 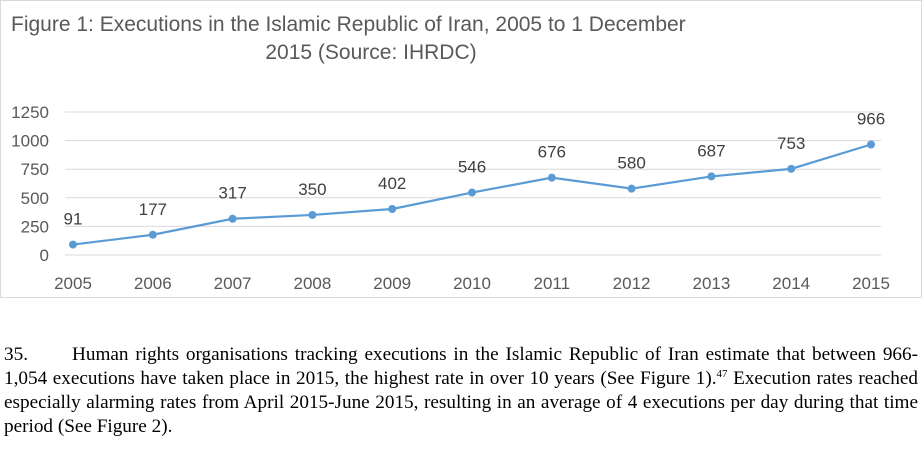 What do you see at coordinates (30, 184) in the screenshot?
I see `y-axis-ticks: 0 250 500 750 1000 1250` at bounding box center [30, 184].